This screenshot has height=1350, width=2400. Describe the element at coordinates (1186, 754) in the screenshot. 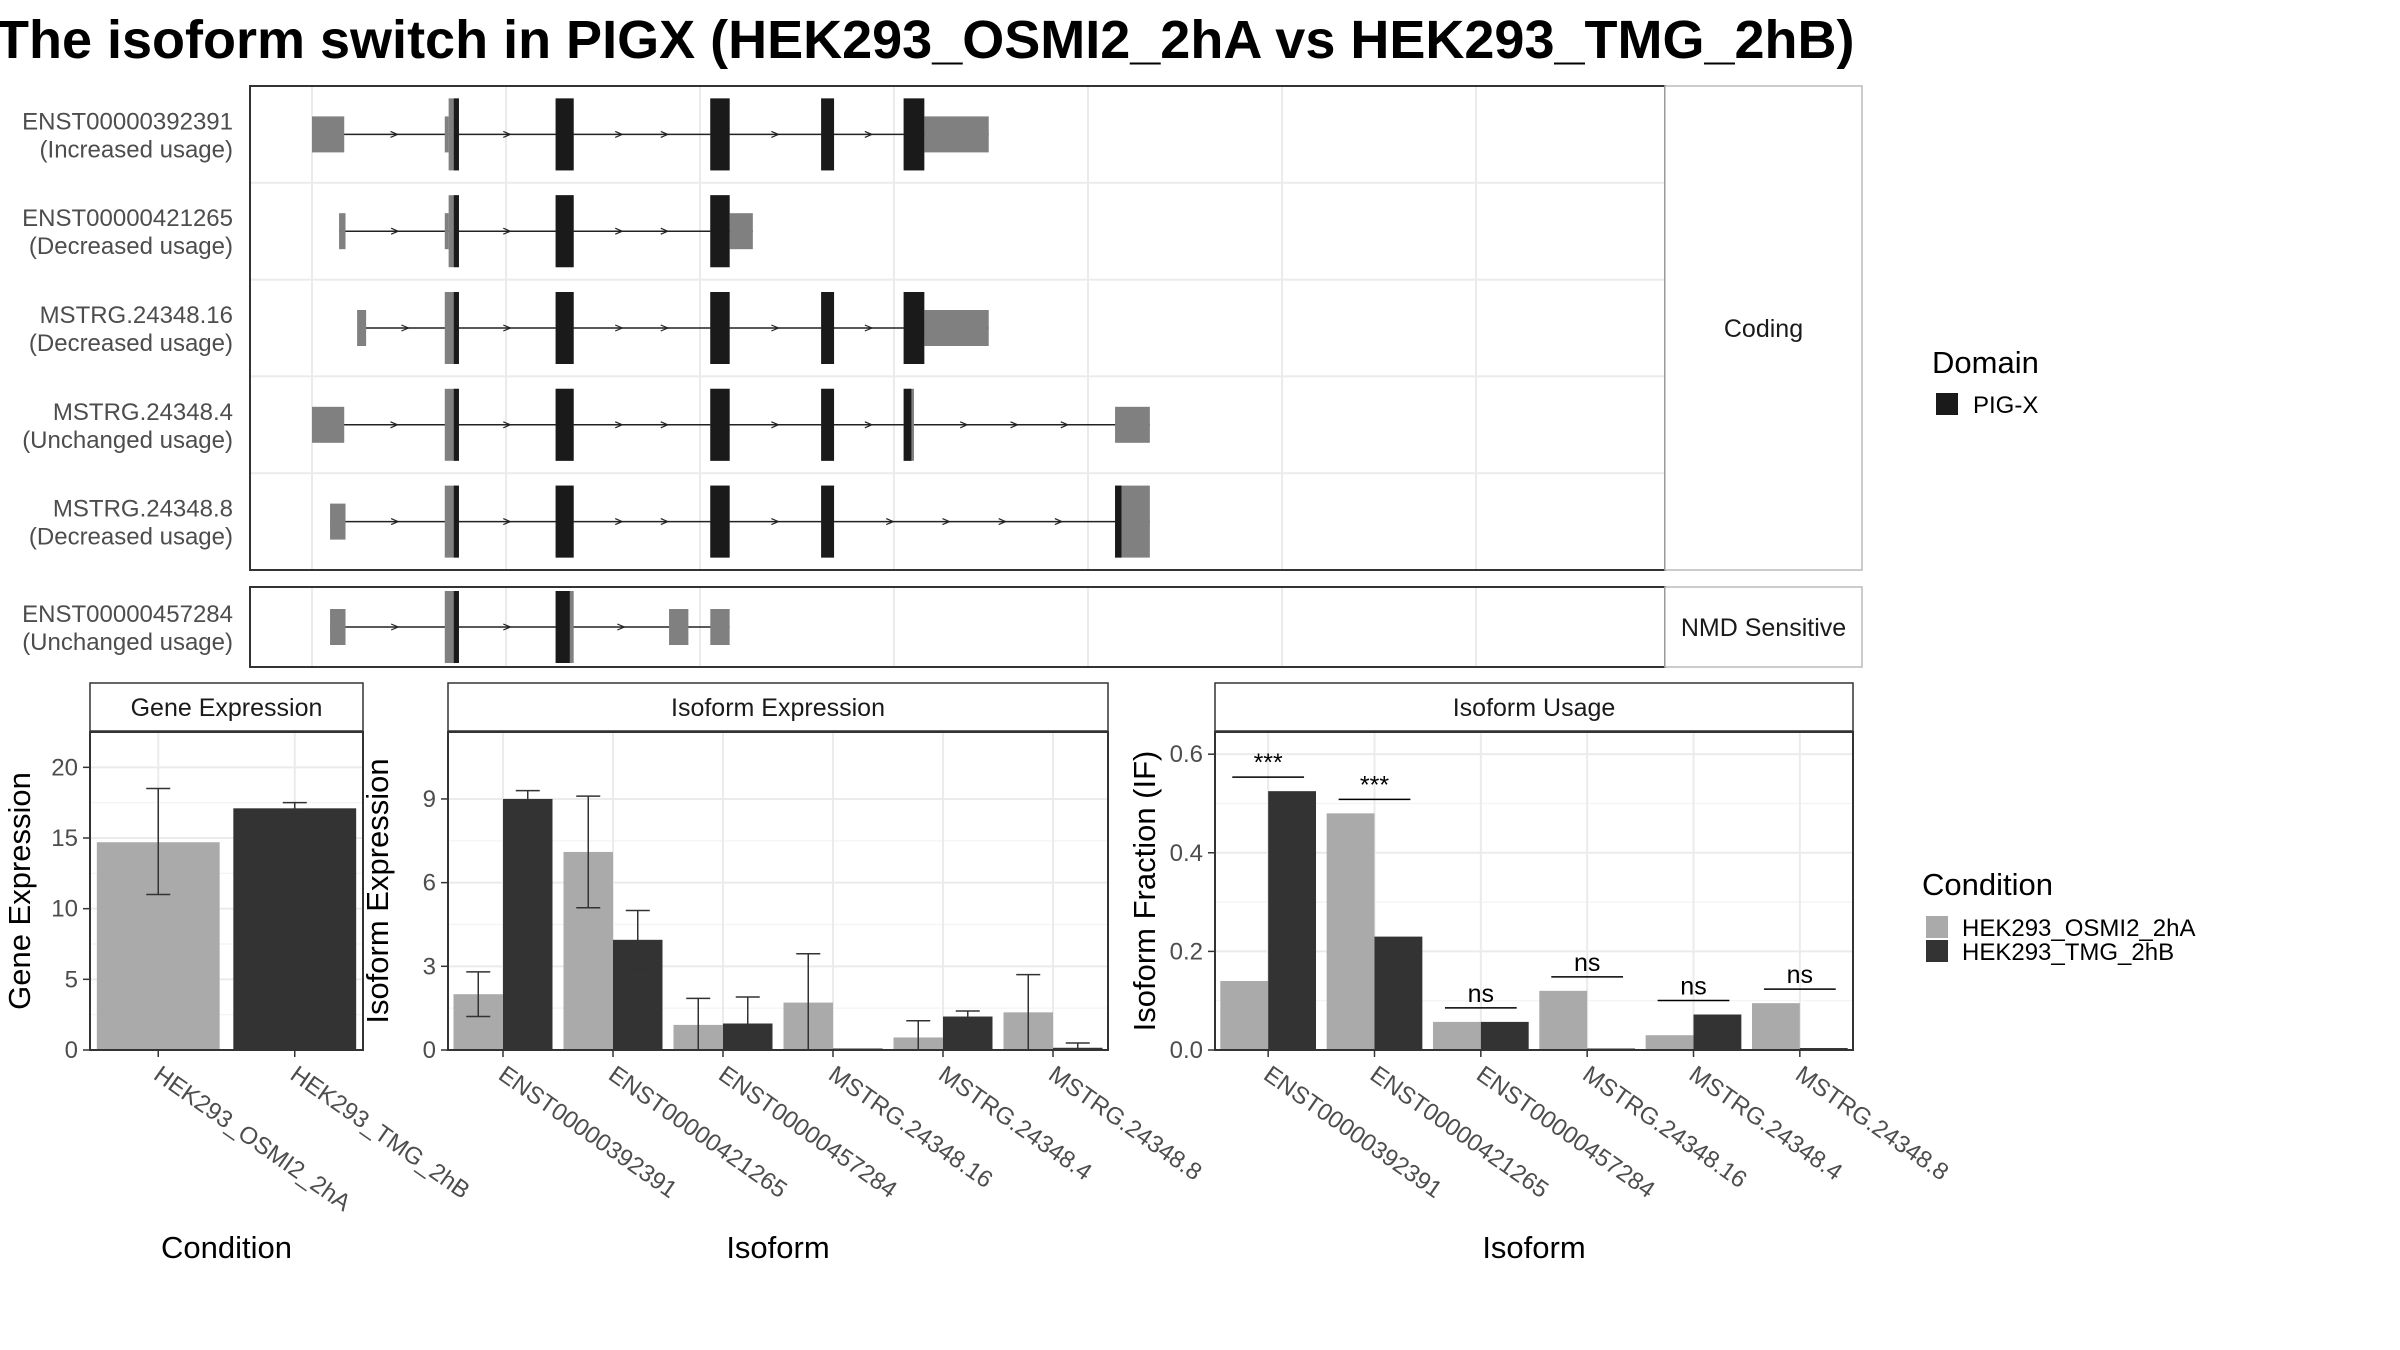

I see `y-tick-label: 0.6` at that location.